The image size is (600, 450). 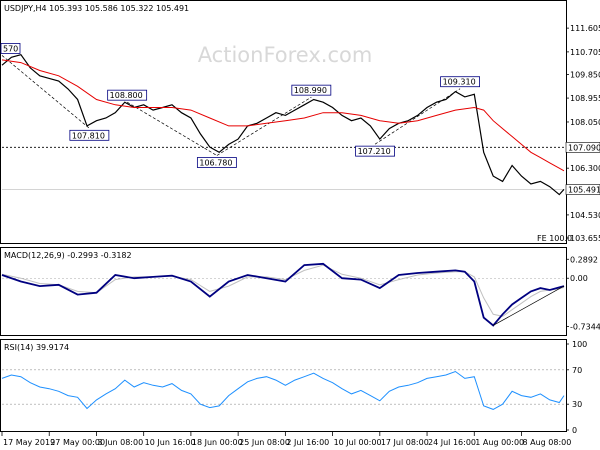 What do you see at coordinates (285, 55) in the screenshot?
I see `watermark: ActionForex.com` at bounding box center [285, 55].